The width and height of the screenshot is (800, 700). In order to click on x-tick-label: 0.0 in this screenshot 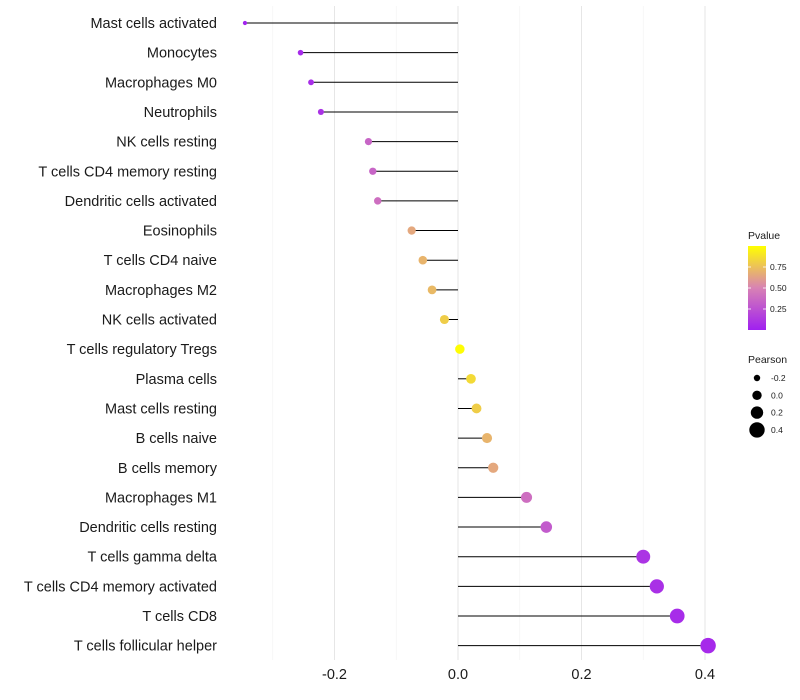, I will do `click(458, 675)`.